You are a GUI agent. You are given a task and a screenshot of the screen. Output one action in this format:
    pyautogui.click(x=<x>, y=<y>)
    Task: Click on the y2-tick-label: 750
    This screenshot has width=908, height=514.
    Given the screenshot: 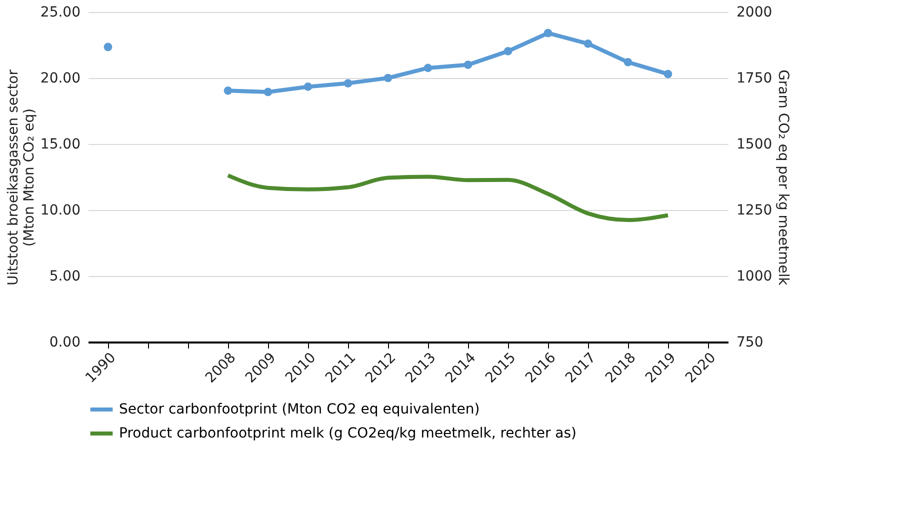 What is the action you would take?
    pyautogui.click(x=750, y=342)
    